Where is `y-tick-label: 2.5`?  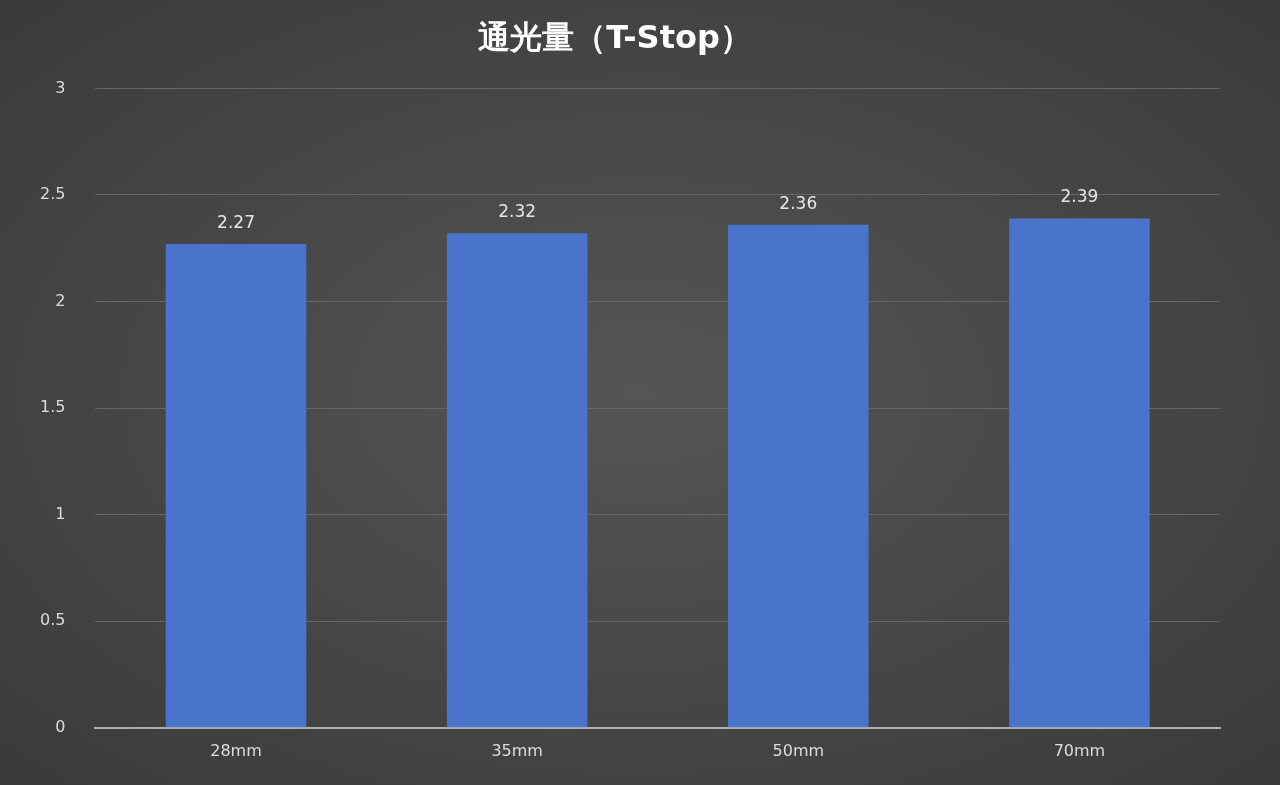 y-tick-label: 2.5 is located at coordinates (52, 194).